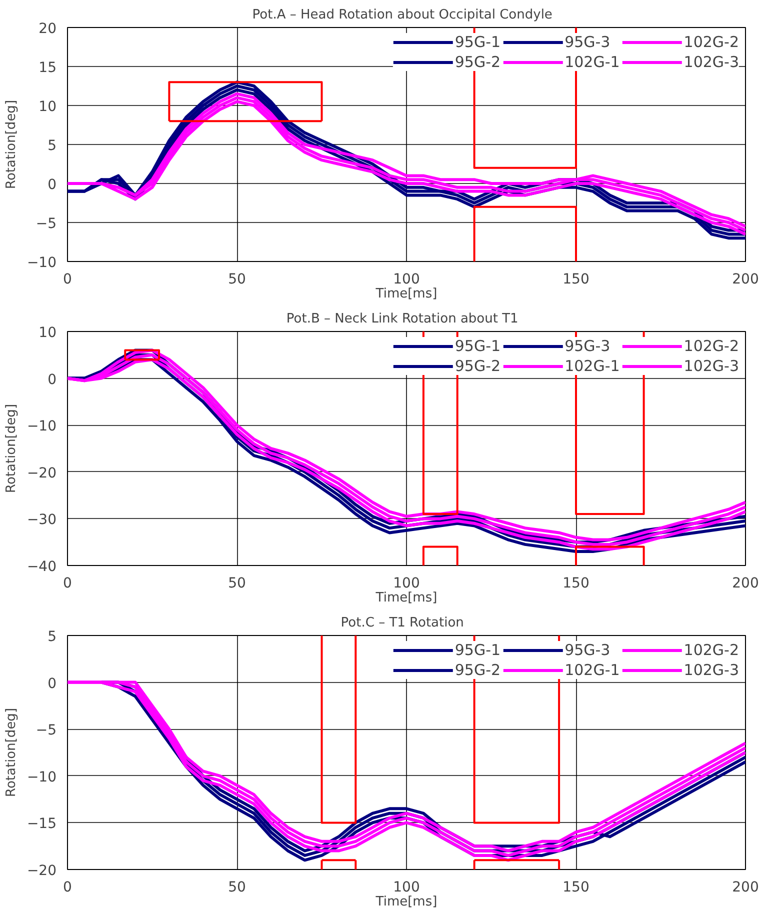 This screenshot has width=765, height=920. What do you see at coordinates (41, 520) in the screenshot?
I see `y-tick-label: −30` at bounding box center [41, 520].